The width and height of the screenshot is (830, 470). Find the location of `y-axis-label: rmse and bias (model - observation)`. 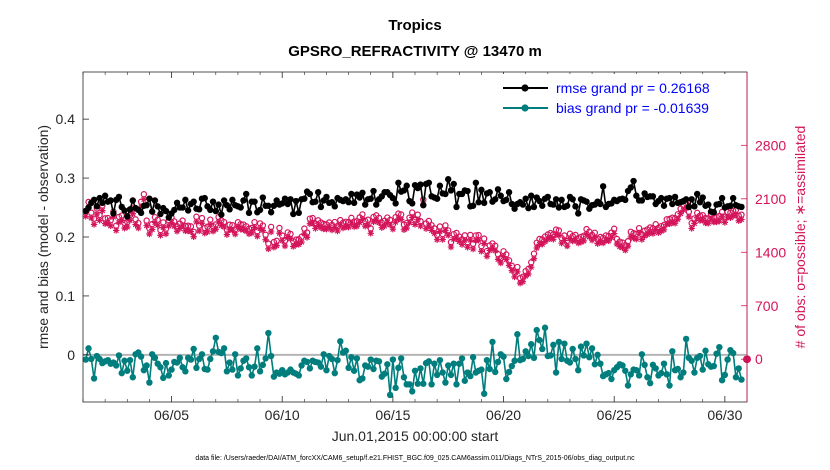

y-axis-label: rmse and bias (model - observation) is located at coordinates (43, 237).